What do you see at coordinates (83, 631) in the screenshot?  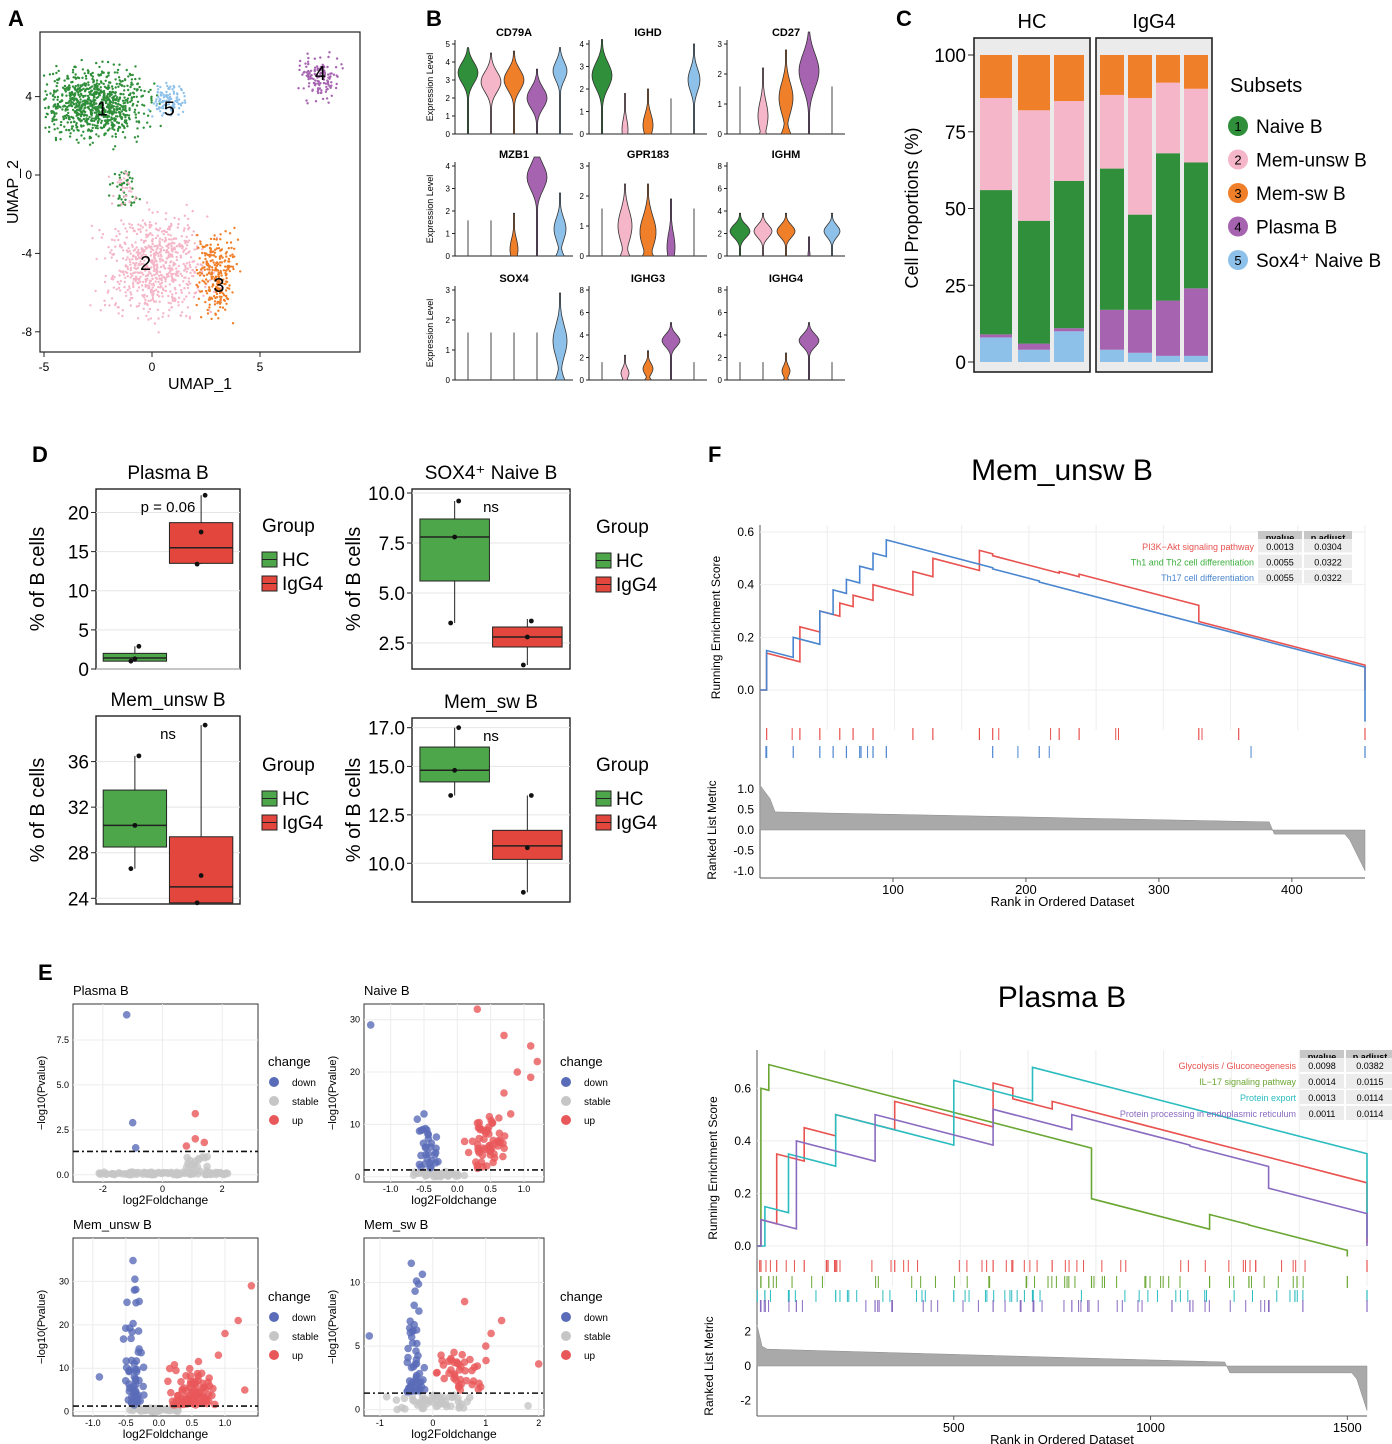 I see `y-tick-label: 5` at bounding box center [83, 631].